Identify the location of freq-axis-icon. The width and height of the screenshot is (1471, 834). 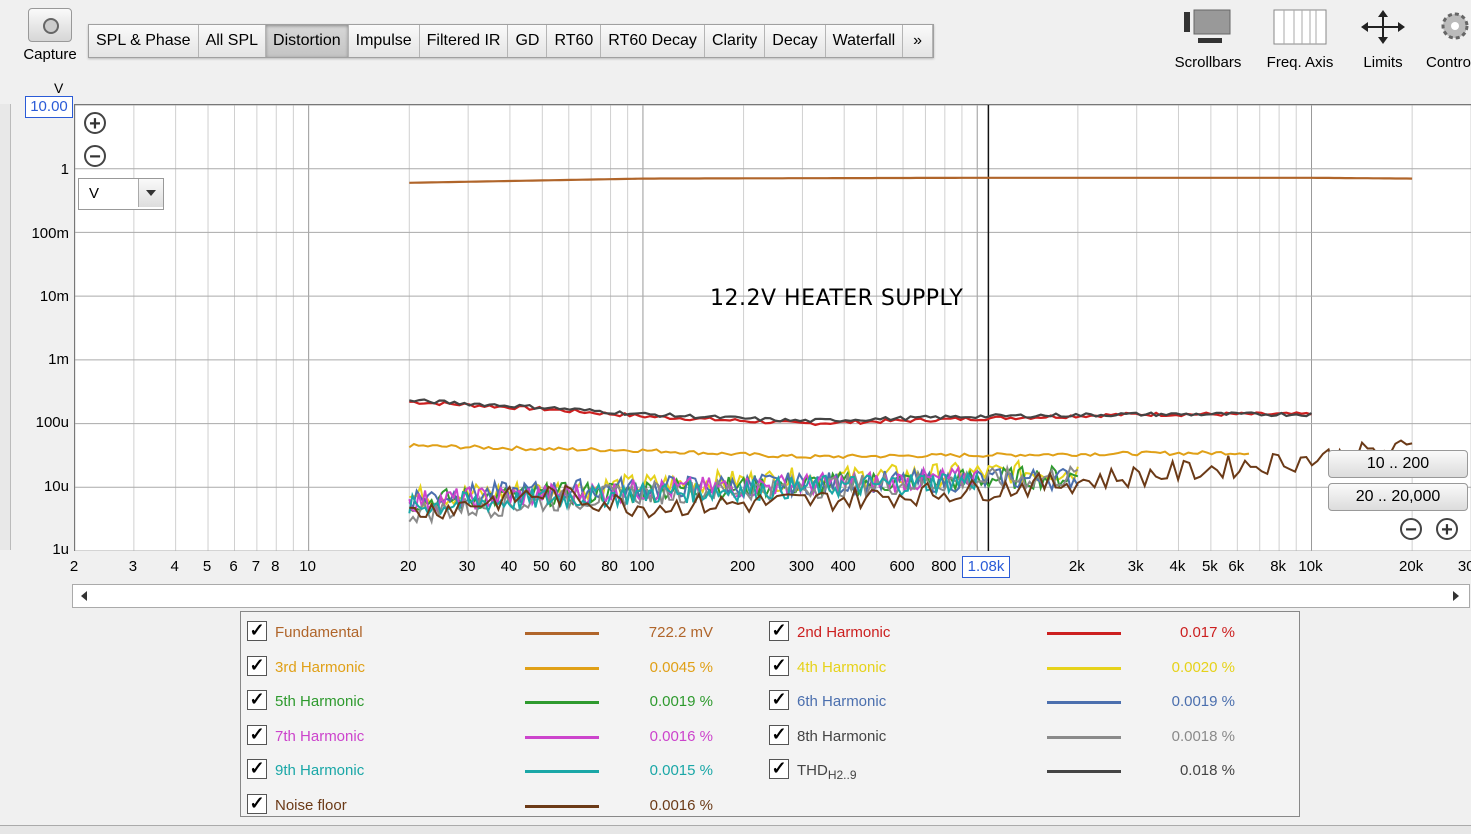
(1300, 27).